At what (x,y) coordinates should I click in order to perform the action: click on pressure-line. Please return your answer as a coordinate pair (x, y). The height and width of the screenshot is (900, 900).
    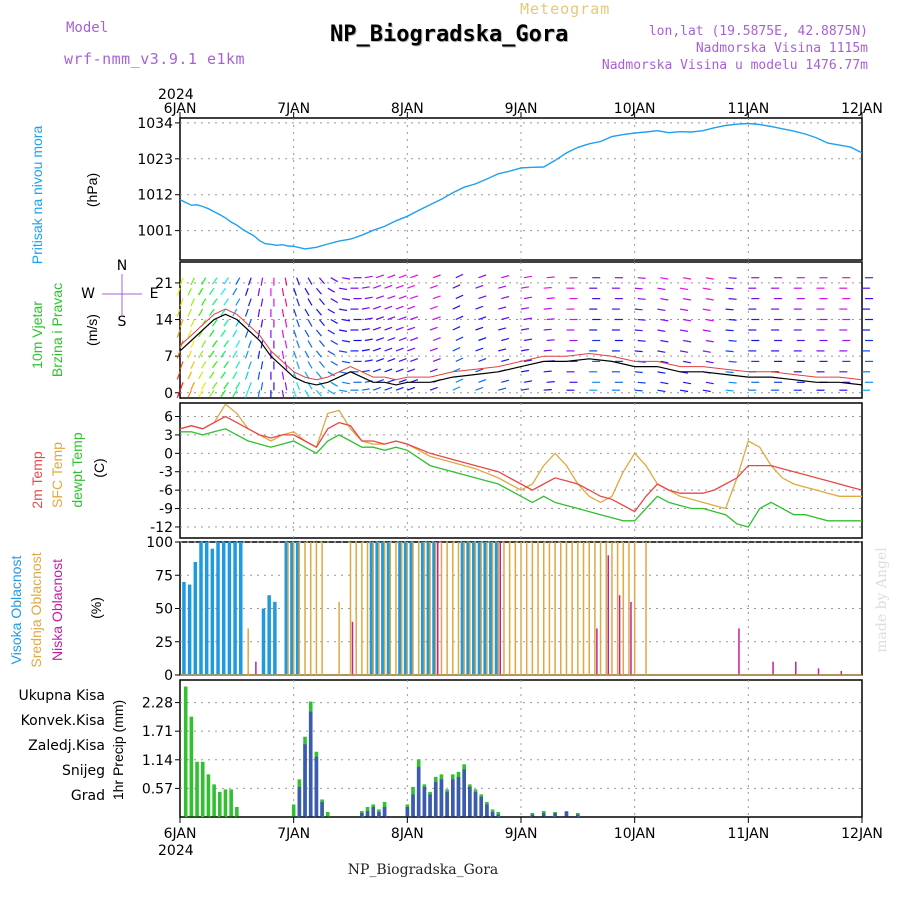
    Looking at the image, I should click on (521, 186).